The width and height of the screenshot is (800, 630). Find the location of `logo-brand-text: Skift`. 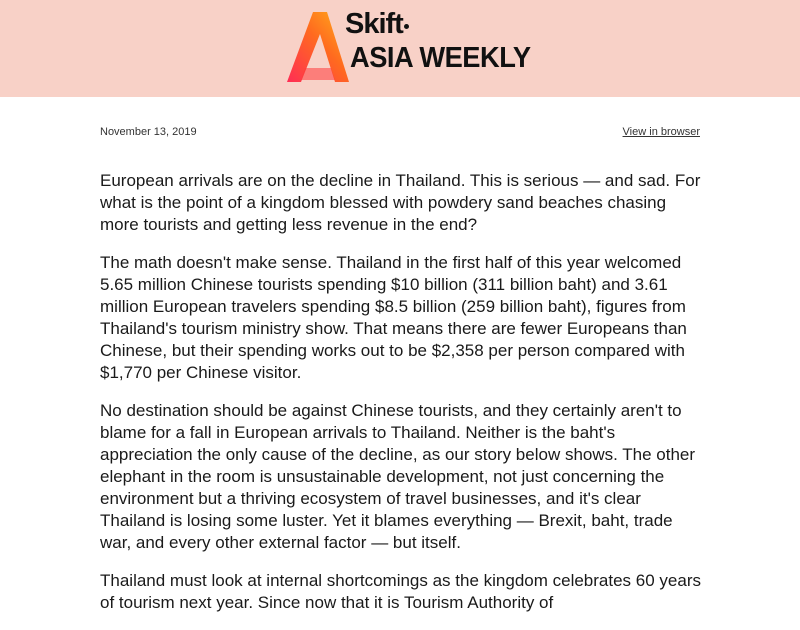

logo-brand-text: Skift is located at coordinates (377, 24).